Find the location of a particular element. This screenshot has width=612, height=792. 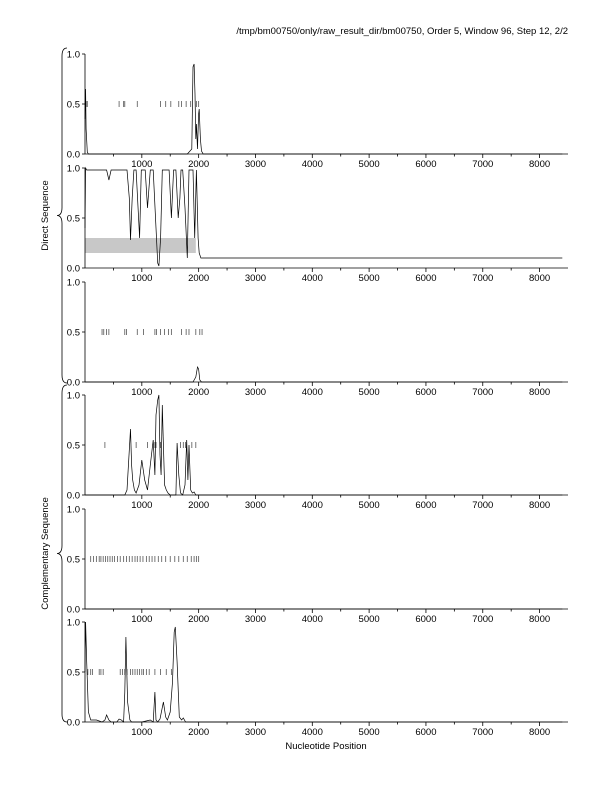

threshold-band is located at coordinates (140, 245).